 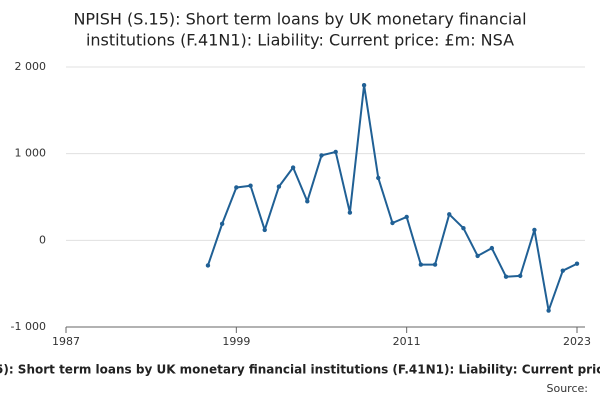 What do you see at coordinates (28, 326) in the screenshot?
I see `y-tick-label: -1 000` at bounding box center [28, 326].